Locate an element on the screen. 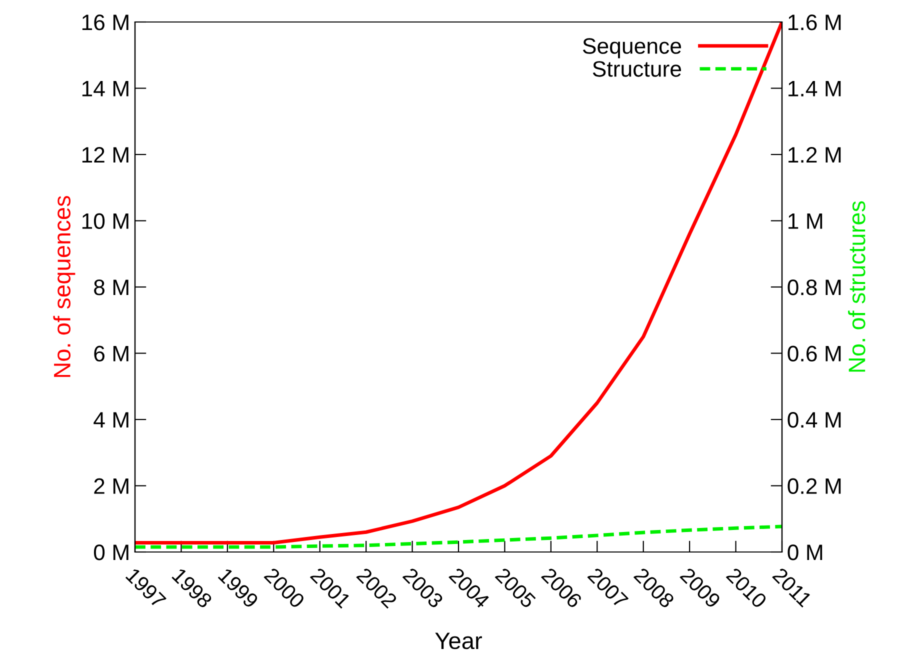  y-axis-title: No. of sequences is located at coordinates (64, 286).